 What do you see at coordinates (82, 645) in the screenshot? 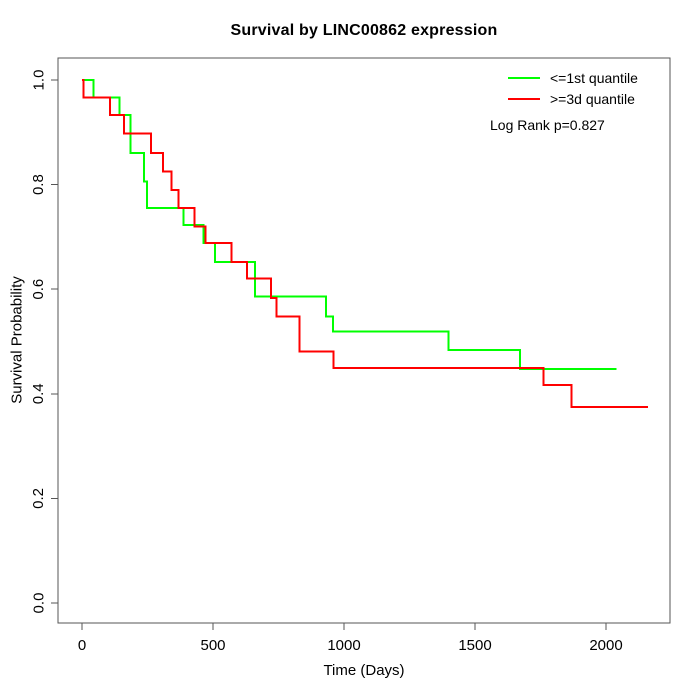
I see `x-tick-label: 0` at bounding box center [82, 645].